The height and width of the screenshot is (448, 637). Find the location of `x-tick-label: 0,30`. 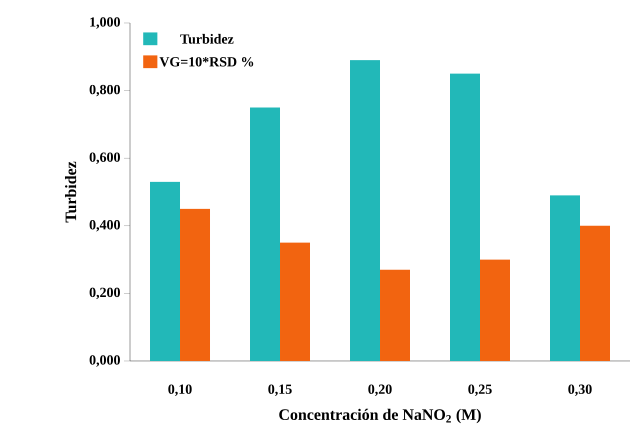

x-tick-label: 0,30 is located at coordinates (580, 390).